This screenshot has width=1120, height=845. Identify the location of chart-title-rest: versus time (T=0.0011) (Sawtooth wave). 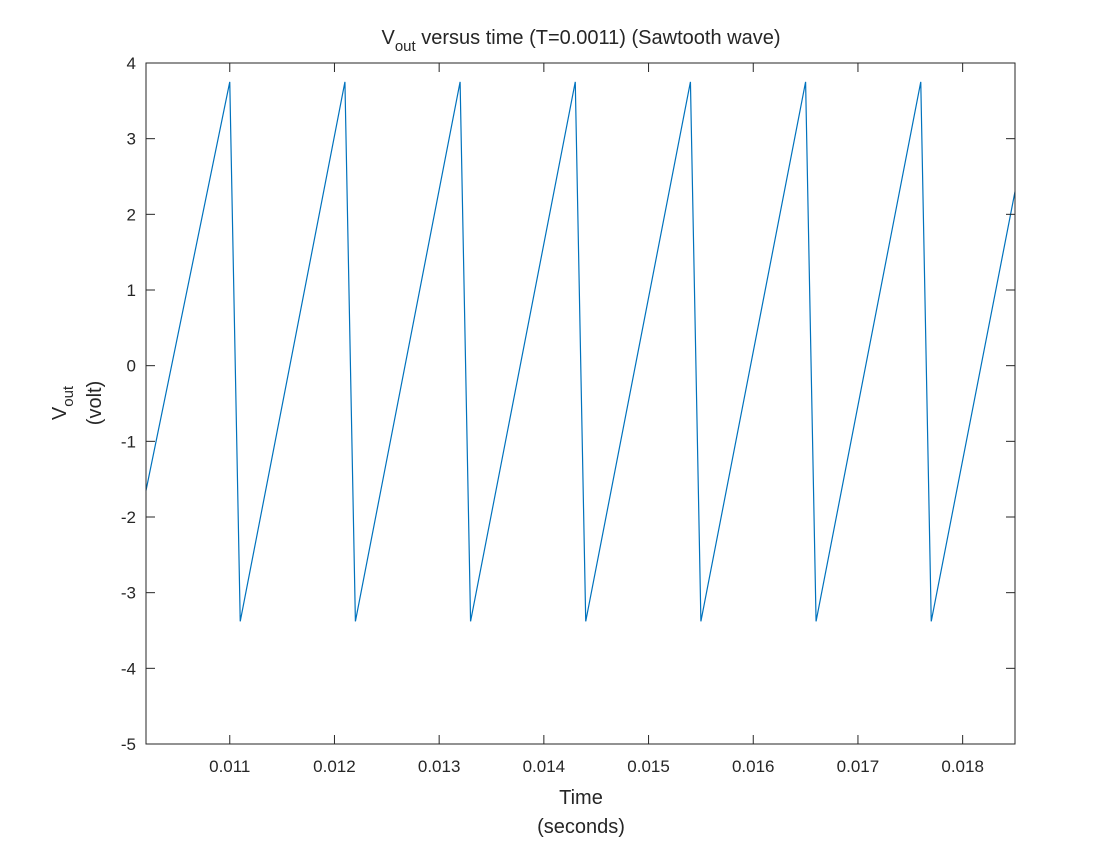
(598, 38).